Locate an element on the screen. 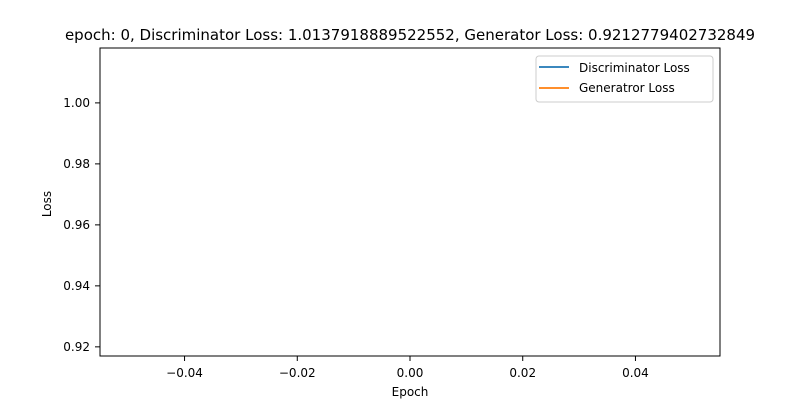 Image resolution: width=800 pixels, height=400 pixels. y-tick-label: 0.94 is located at coordinates (76, 286).